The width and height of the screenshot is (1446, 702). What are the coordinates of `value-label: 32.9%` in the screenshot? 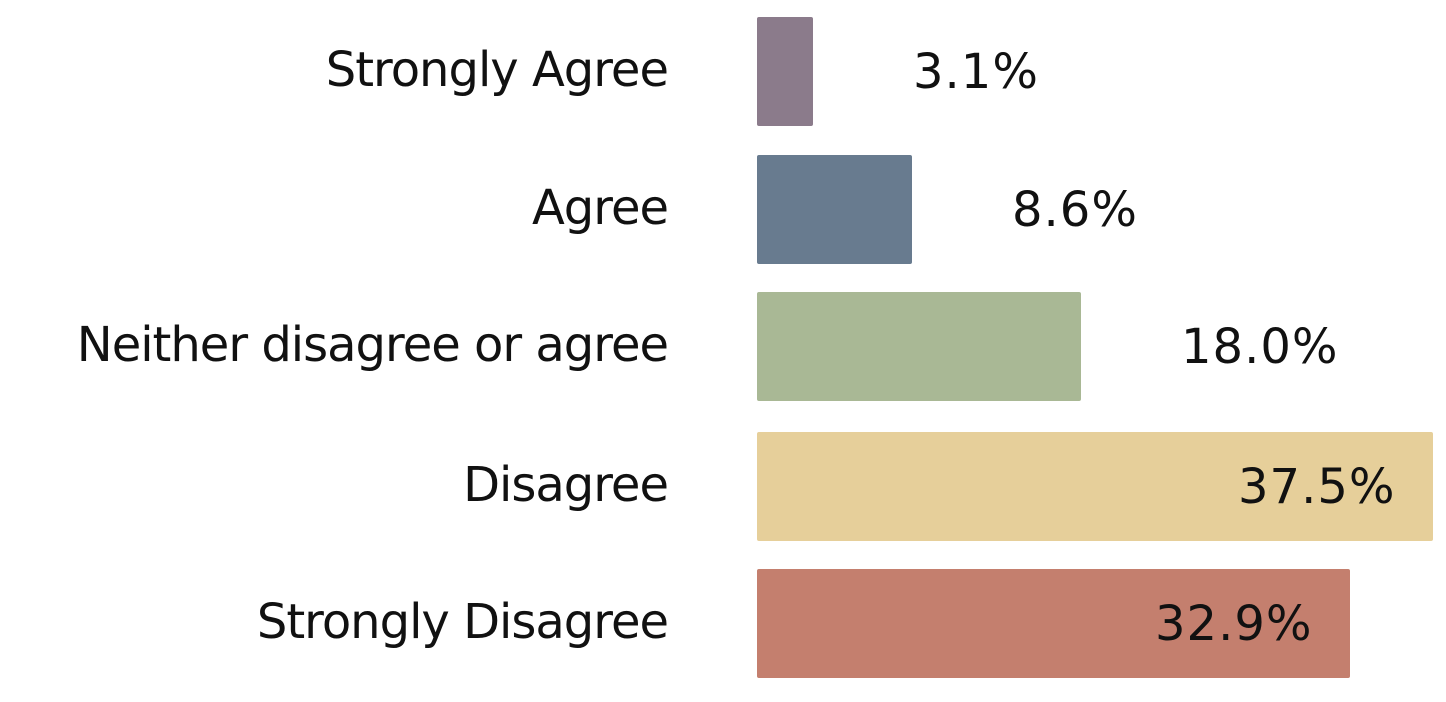 It's located at (1234, 623).